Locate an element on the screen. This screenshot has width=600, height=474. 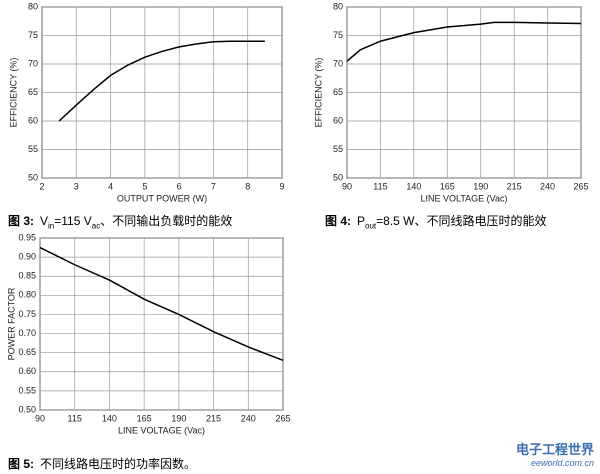
x-tick-label: 7 is located at coordinates (213, 186).